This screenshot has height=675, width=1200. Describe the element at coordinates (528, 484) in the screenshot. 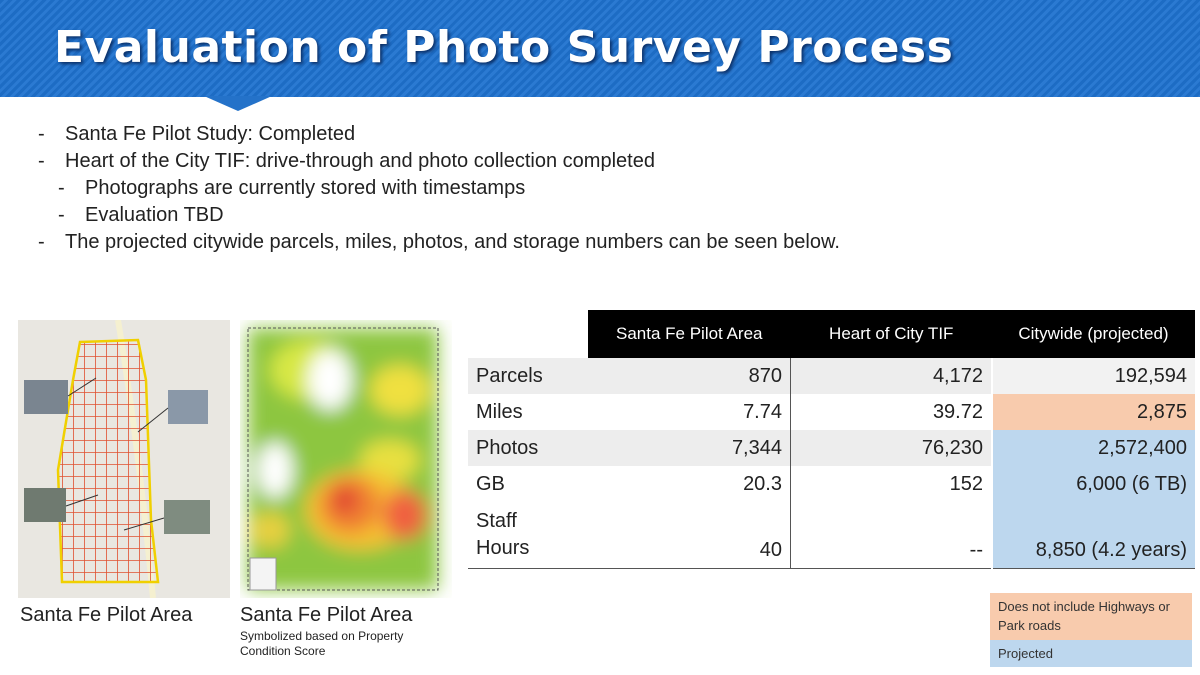

I see `row-label: GB` at that location.